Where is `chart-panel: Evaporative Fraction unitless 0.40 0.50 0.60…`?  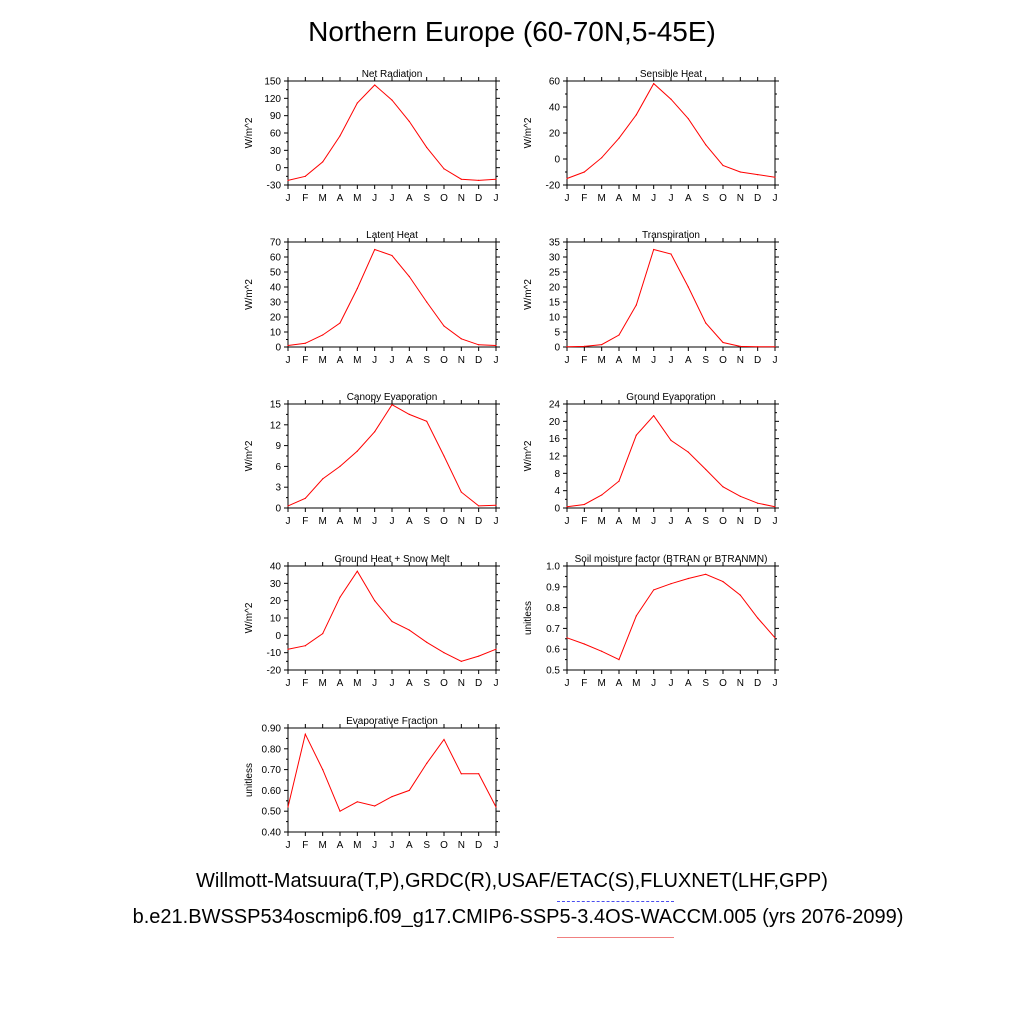 chart-panel: Evaporative Fraction unitless 0.40 0.50 0.60… is located at coordinates (372, 783).